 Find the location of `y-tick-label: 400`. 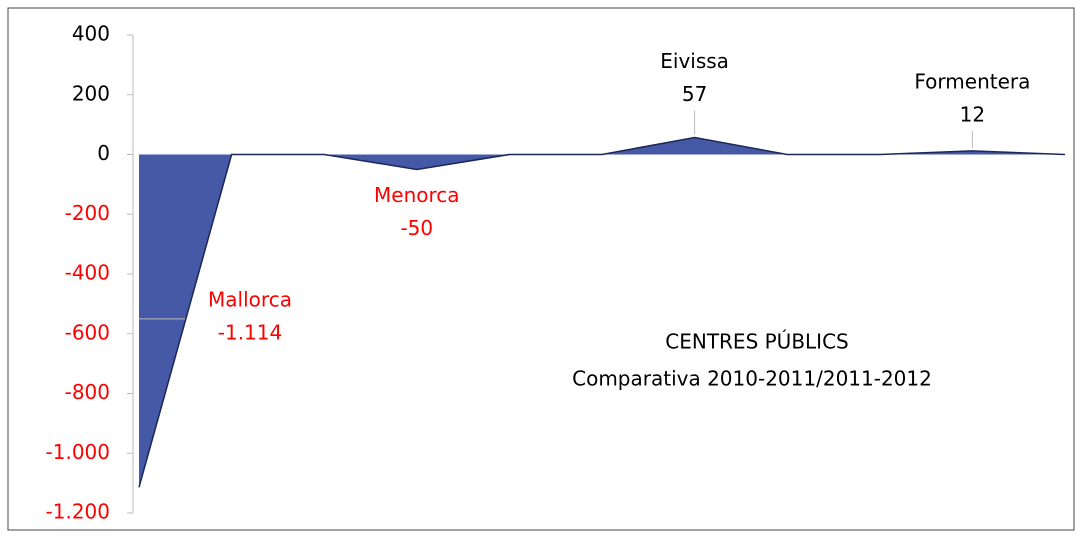

y-tick-label: 400 is located at coordinates (91, 34).